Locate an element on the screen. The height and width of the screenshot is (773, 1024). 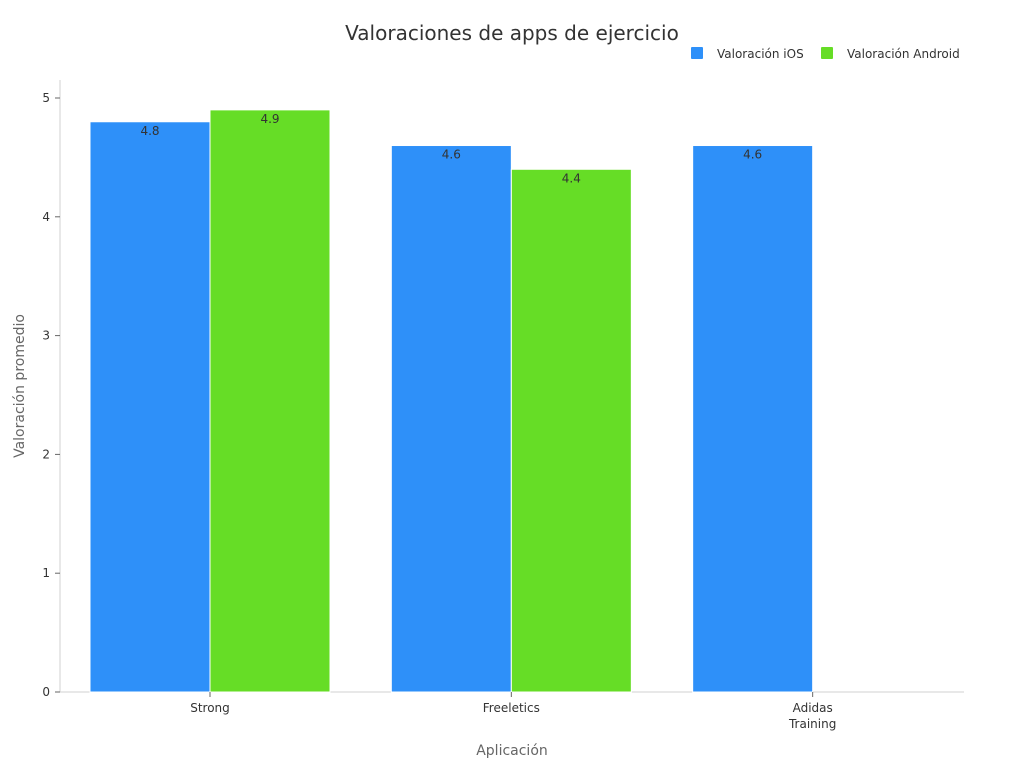
y-axis-ticks: 0 1 2 3 4 5 is located at coordinates (51, 395).